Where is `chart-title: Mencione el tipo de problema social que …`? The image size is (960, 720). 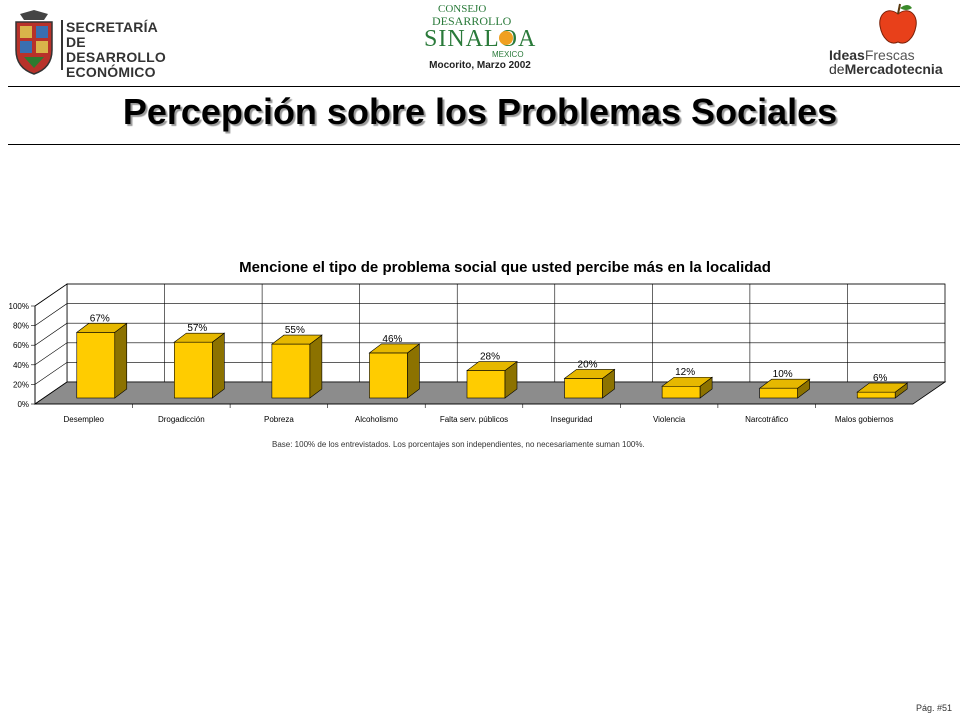 chart-title: Mencione el tipo de problema social que … is located at coordinates (505, 267).